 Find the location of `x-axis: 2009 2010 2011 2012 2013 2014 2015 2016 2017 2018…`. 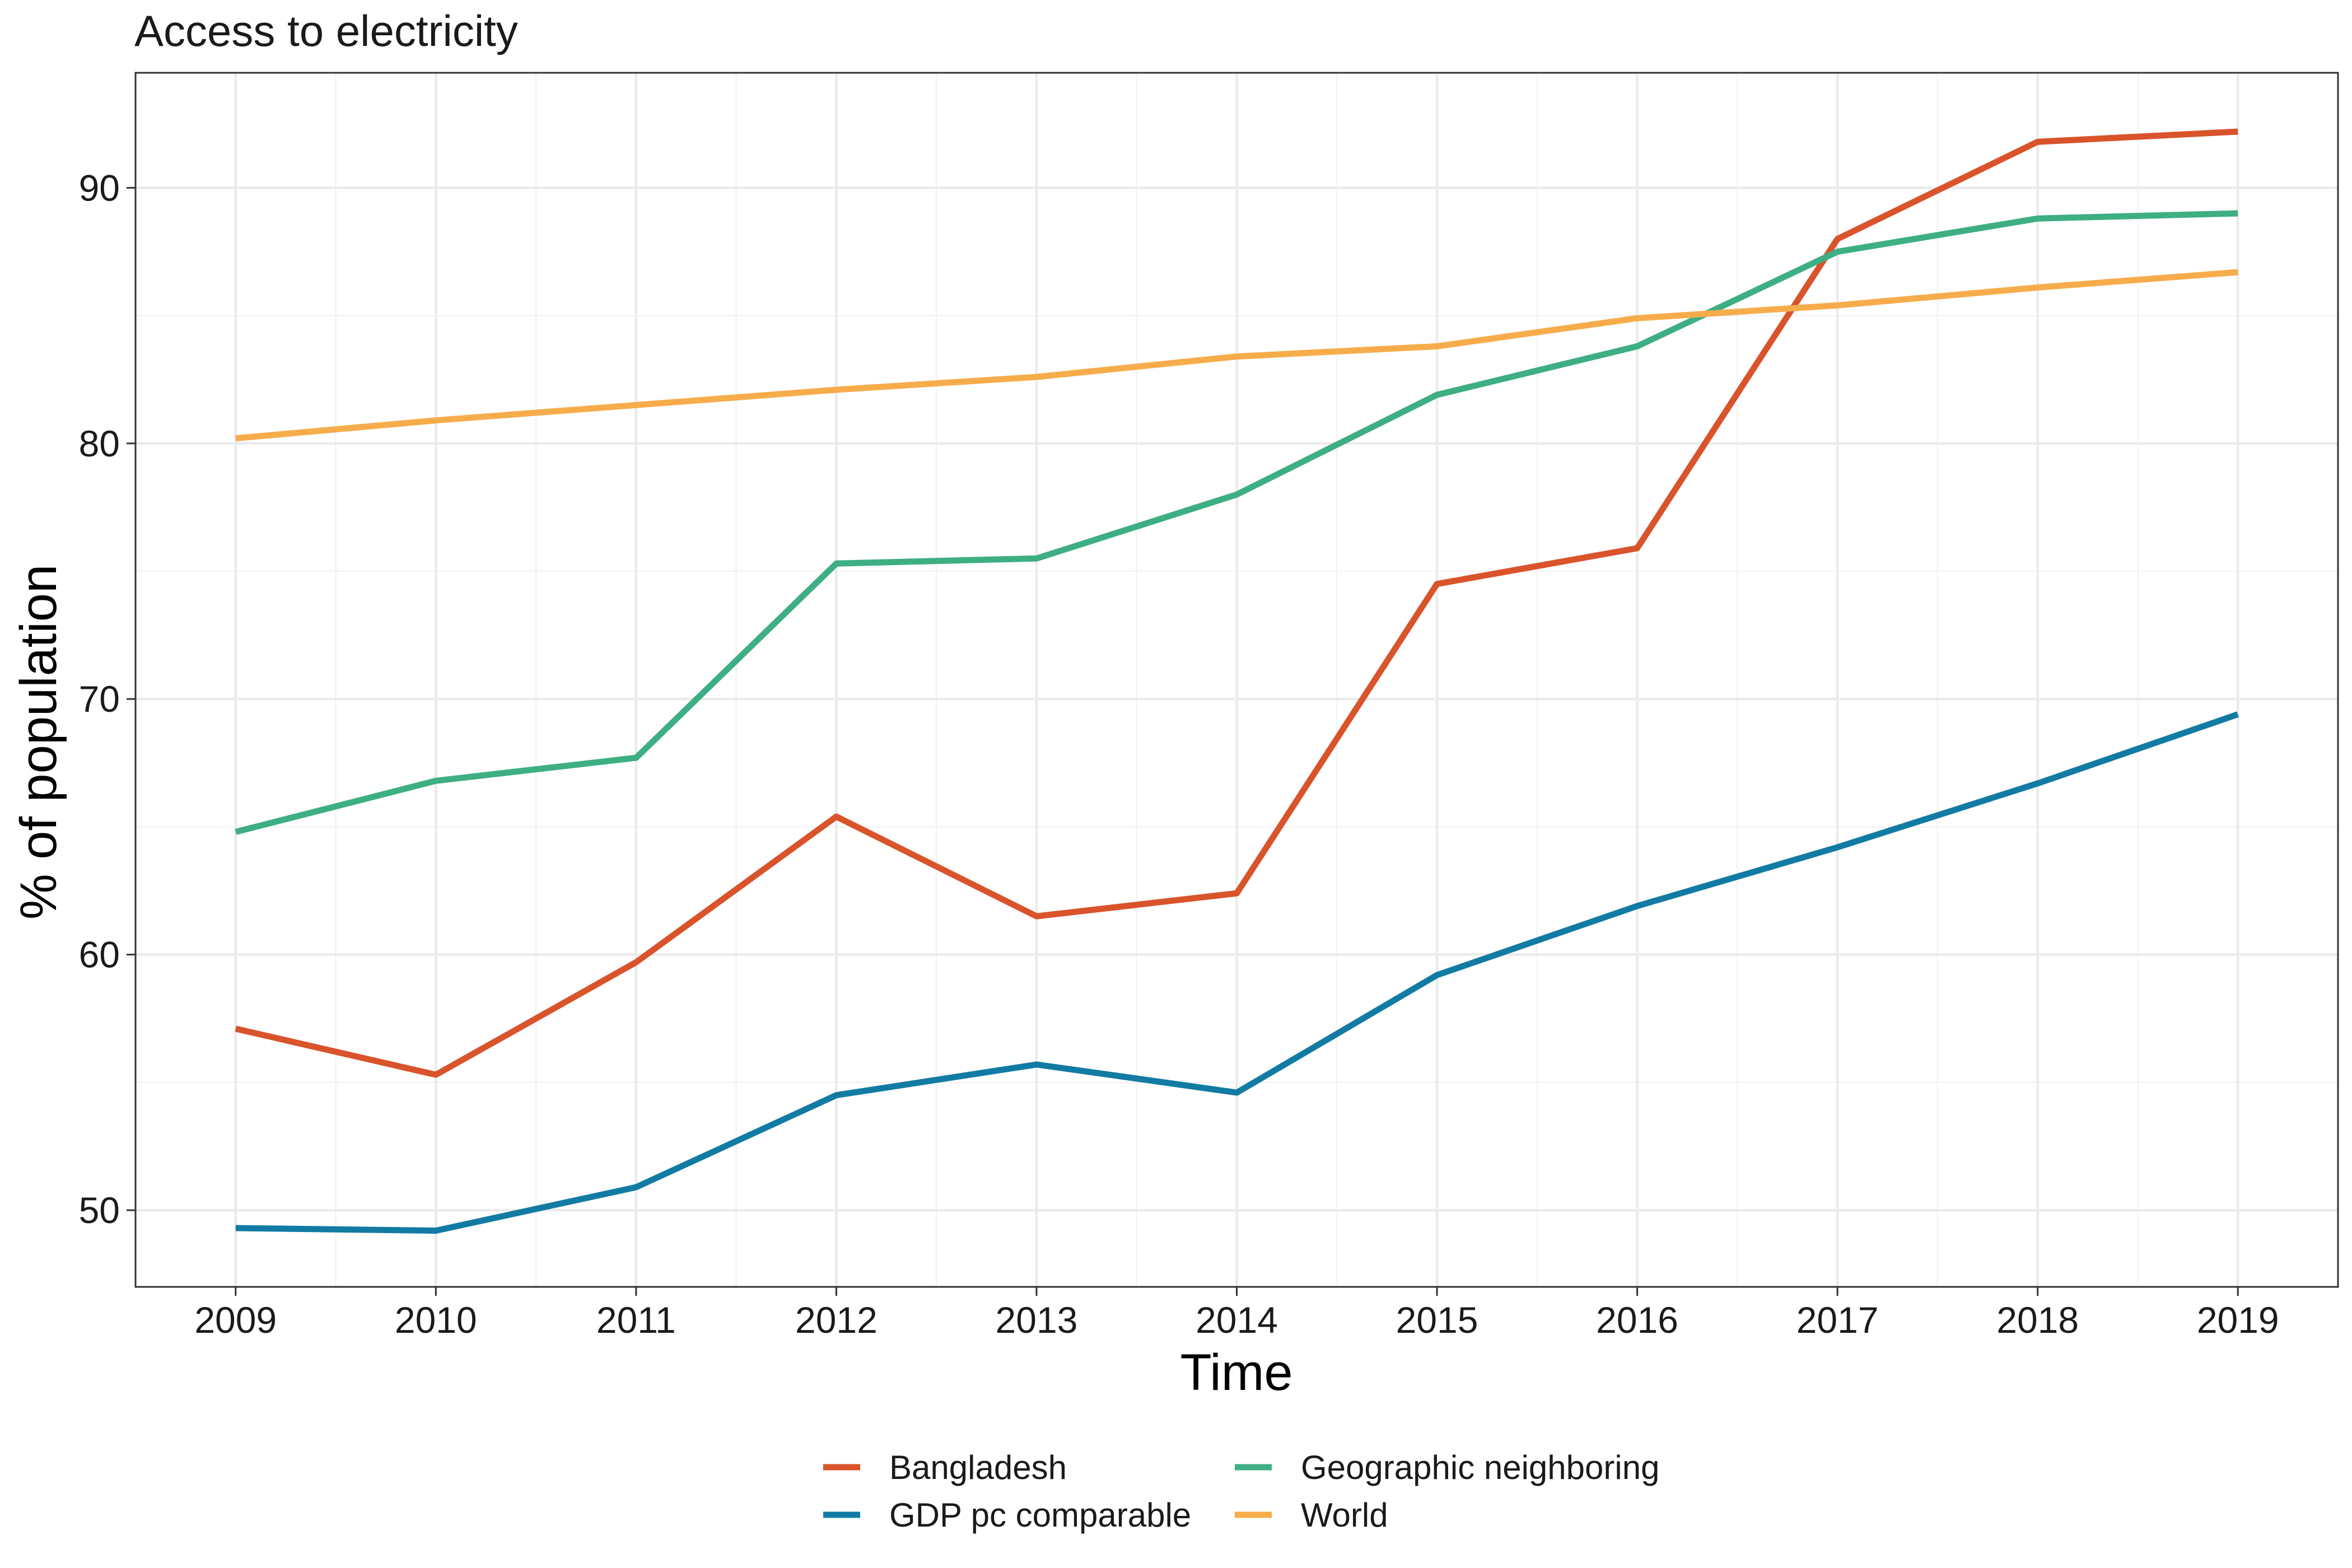

x-axis: 2009 2010 2011 2012 2013 2014 2015 2016 2017 2018… is located at coordinates (1236, 1314).